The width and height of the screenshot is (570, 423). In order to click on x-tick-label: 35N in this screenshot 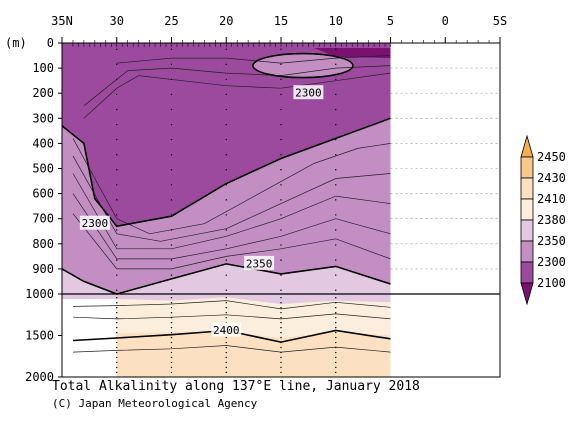, I will do `click(62, 21)`.